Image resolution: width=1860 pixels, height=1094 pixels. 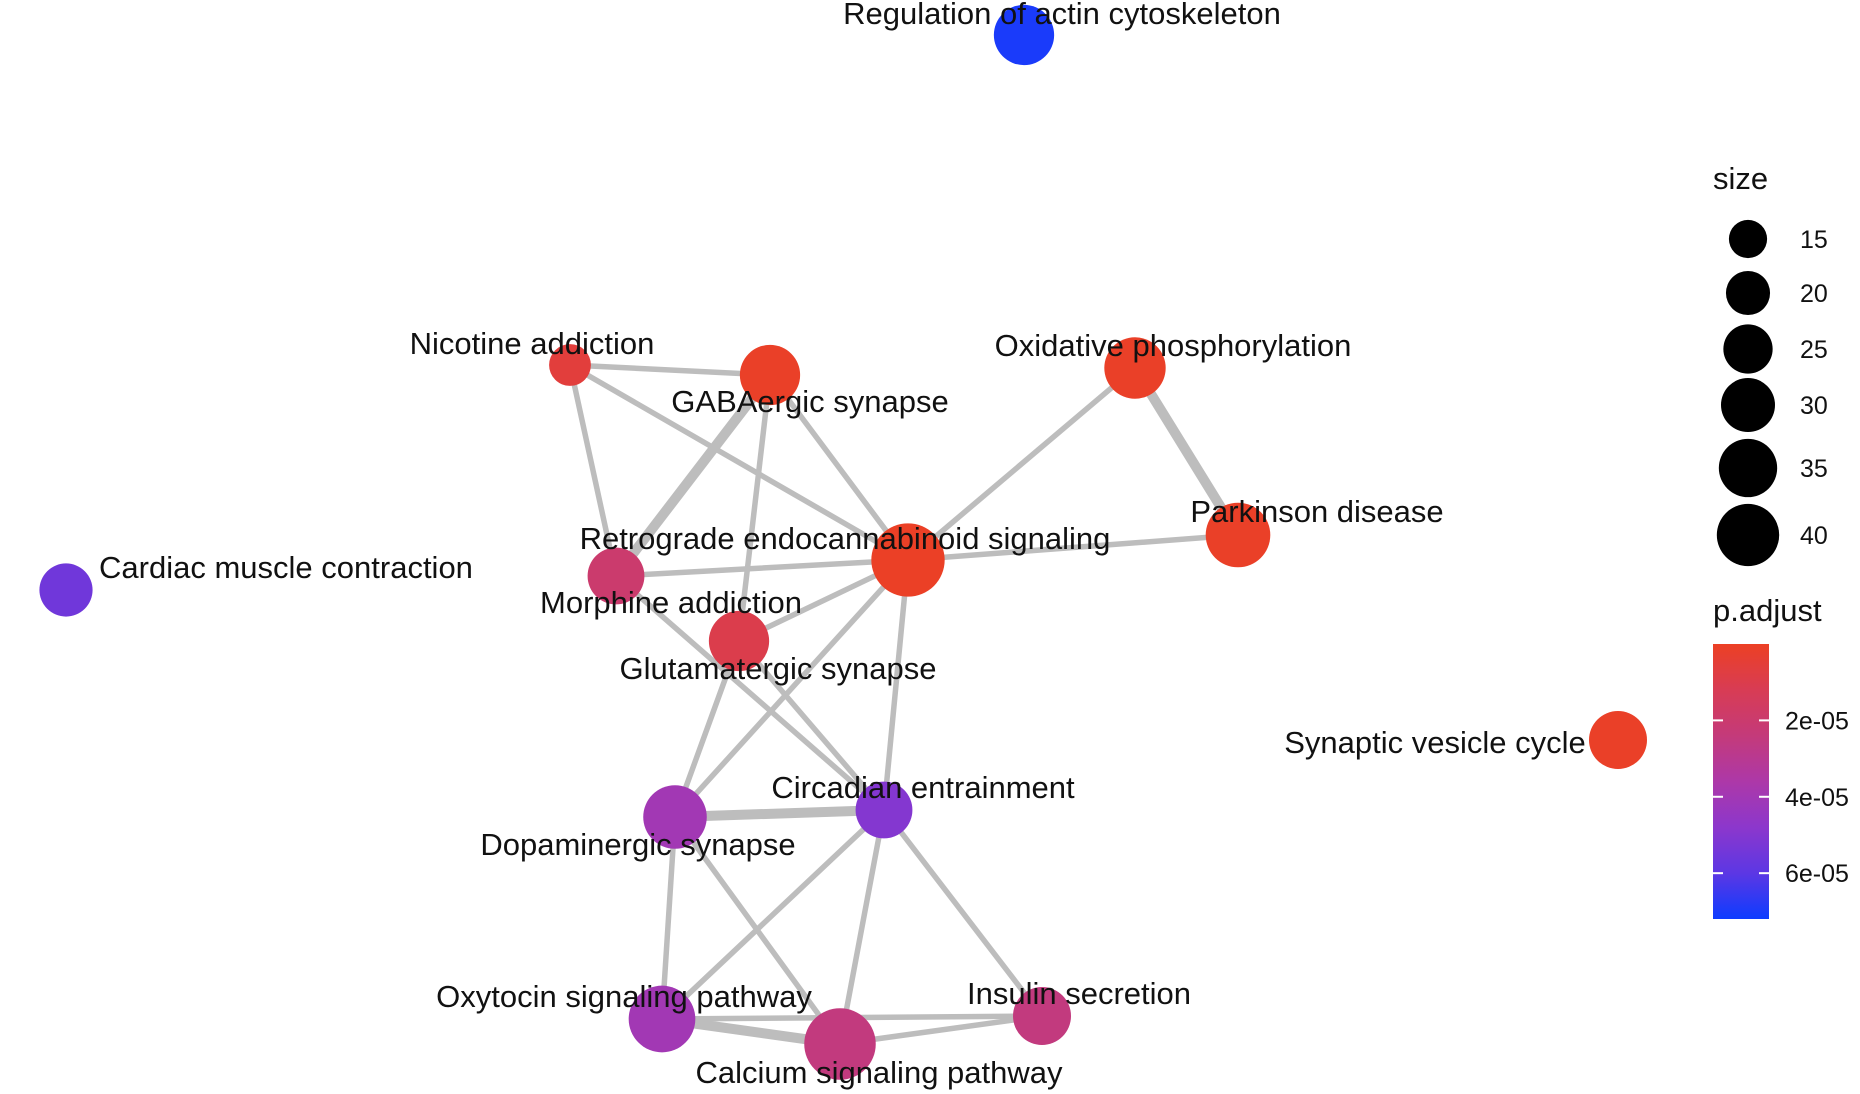 What do you see at coordinates (1817, 874) in the screenshot?
I see `colorbar-tick-label-6e-05: 6e-05` at bounding box center [1817, 874].